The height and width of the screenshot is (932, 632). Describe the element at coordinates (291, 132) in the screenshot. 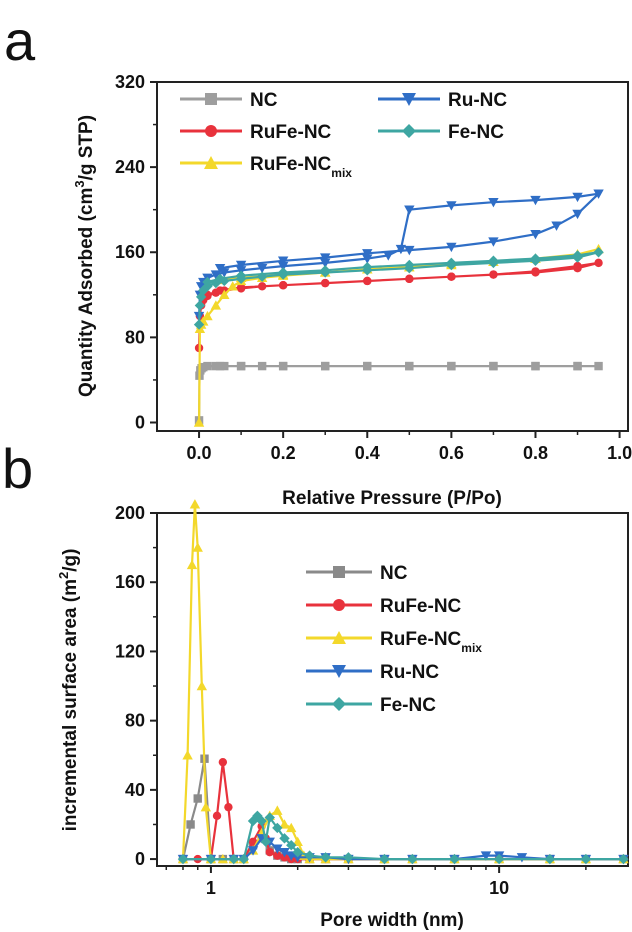

I see `legend-a-rufe-nc-label: RuFe-NC` at that location.